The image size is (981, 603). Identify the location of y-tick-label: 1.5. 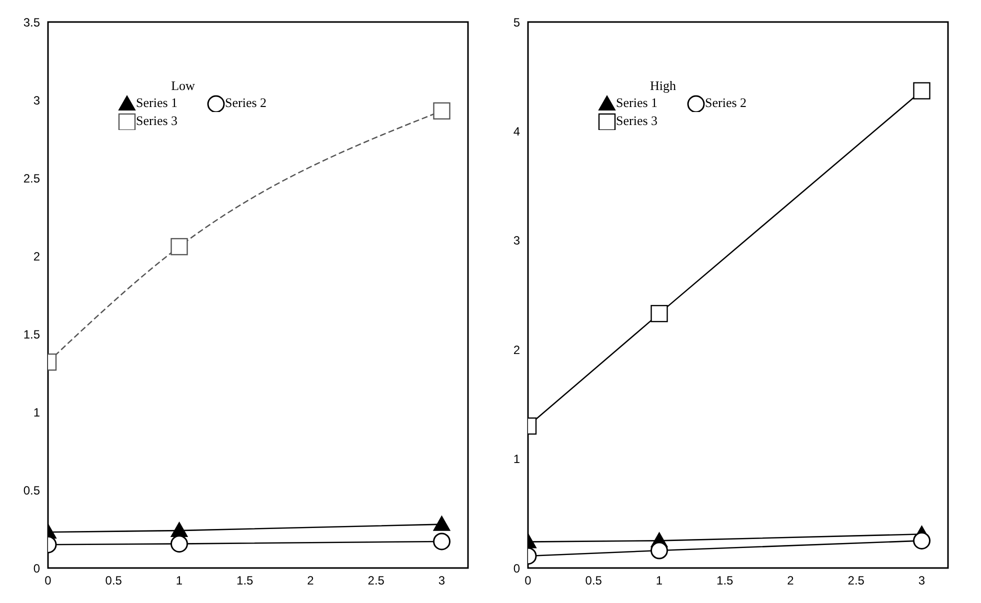
(31, 334).